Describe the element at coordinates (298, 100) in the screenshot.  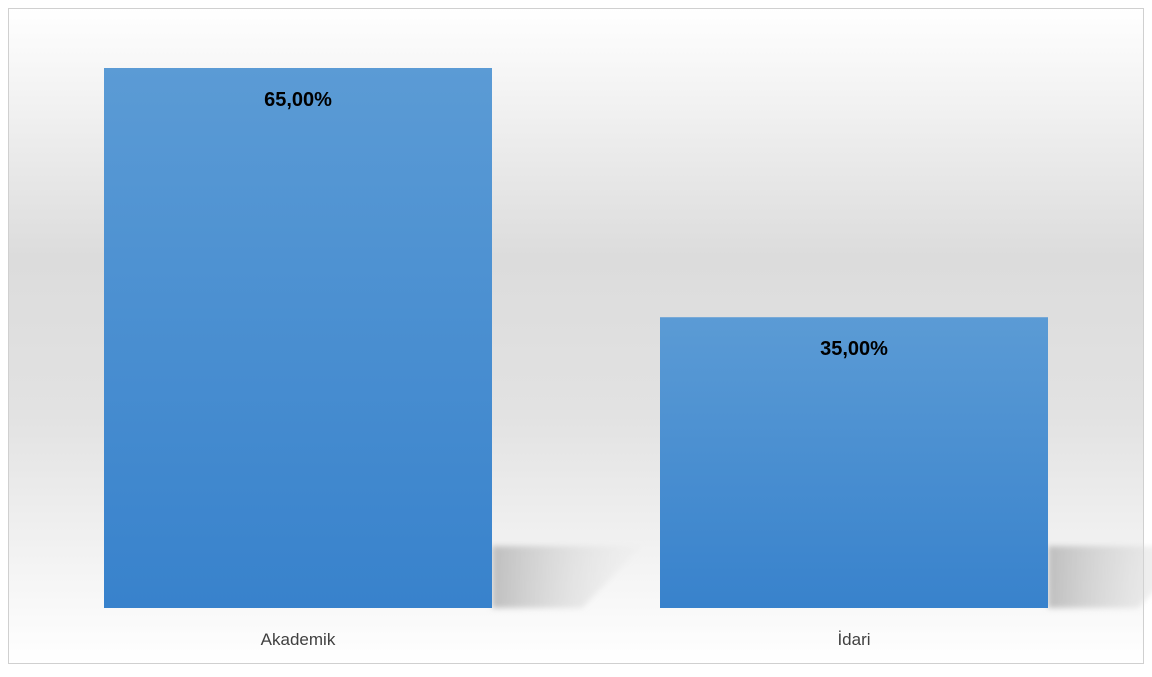
I see `data-label: 65,00%` at that location.